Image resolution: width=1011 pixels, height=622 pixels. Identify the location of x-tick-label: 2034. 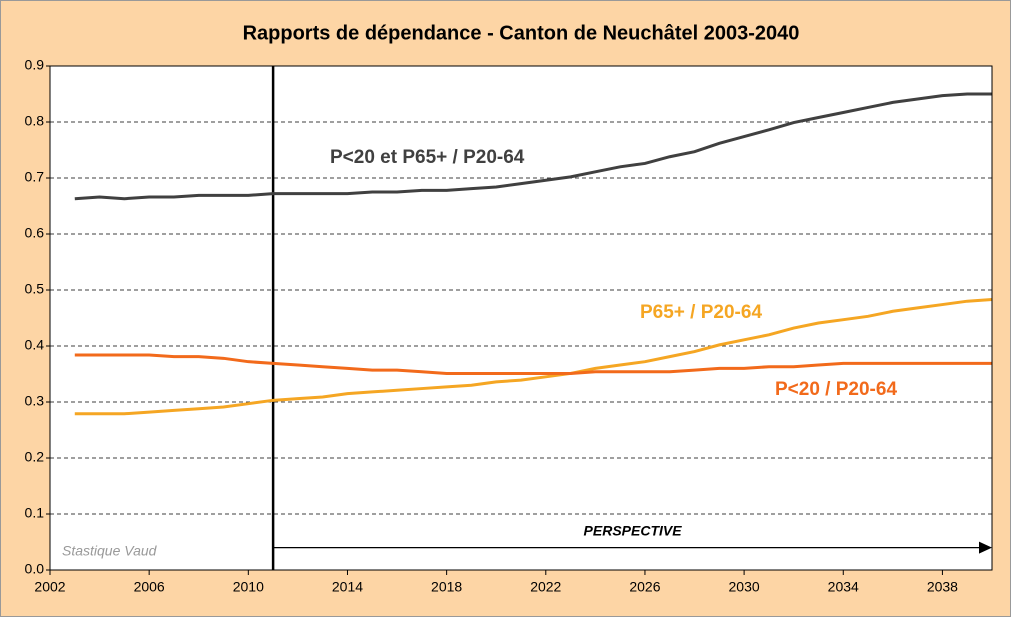
(843, 587).